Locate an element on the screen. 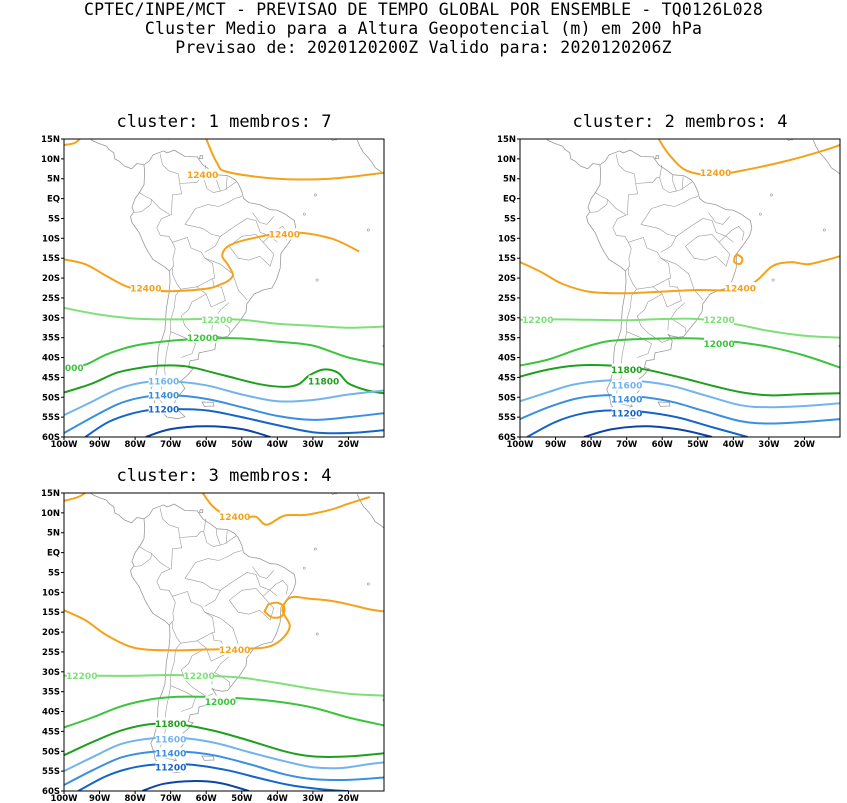  contour-label: 11600 is located at coordinates (163, 383).